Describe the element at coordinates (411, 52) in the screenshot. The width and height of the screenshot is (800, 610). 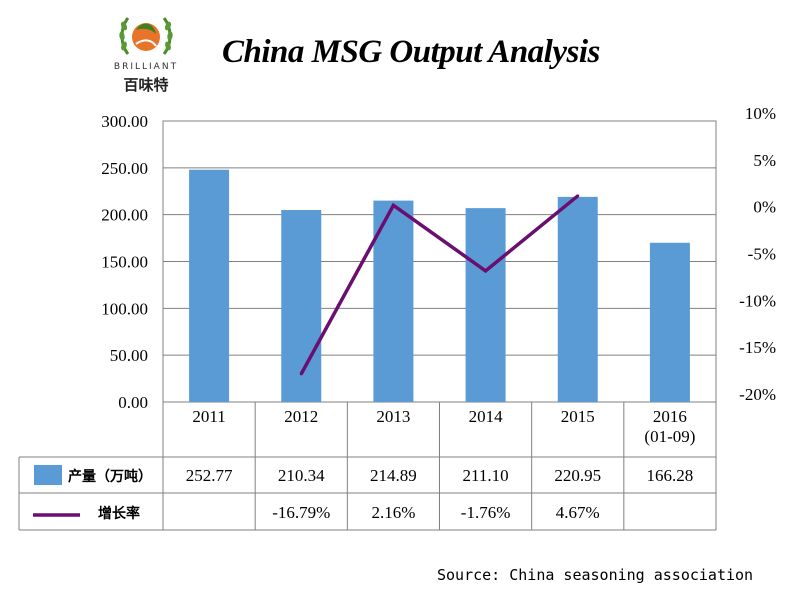
I see `chart-title: China MSG Output Analysis` at that location.